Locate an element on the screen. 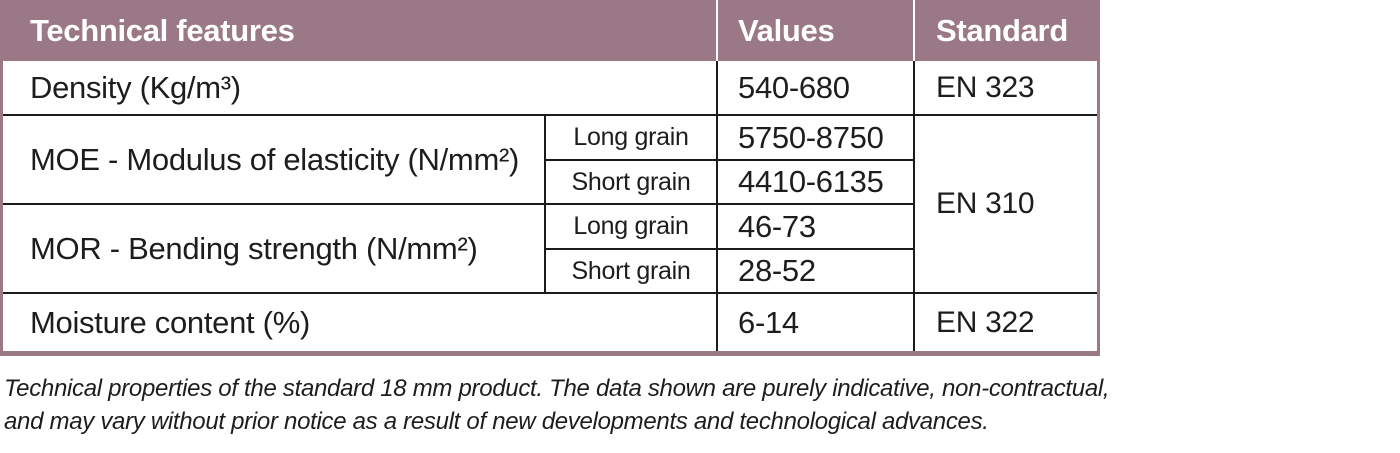 This screenshot has height=453, width=1400. table-header-row: Technical features Values Standard is located at coordinates (550, 30).